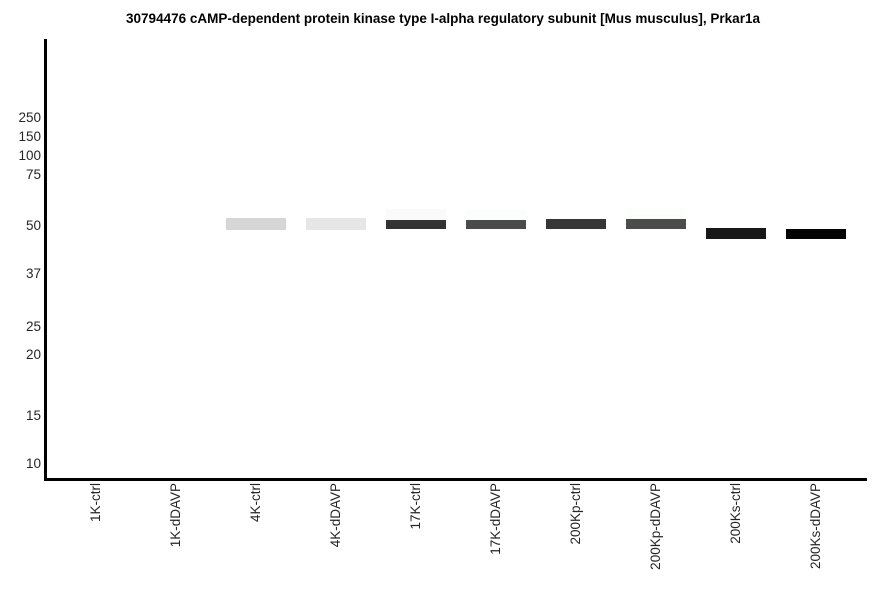  Describe the element at coordinates (415, 506) in the screenshot. I see `lane-label-17K-ctrl: 17K-ctrl` at that location.